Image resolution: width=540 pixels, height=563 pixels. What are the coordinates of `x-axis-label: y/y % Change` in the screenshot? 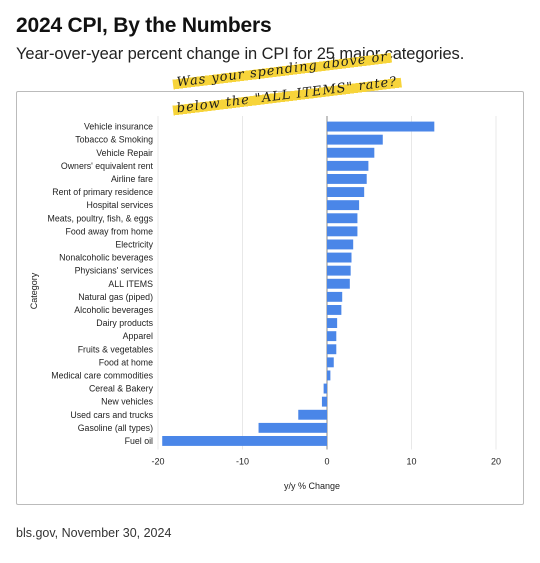 It's located at (312, 486).